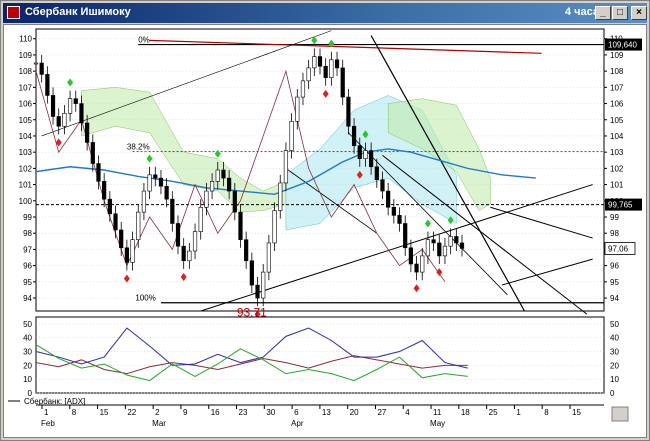 This screenshot has height=441, width=650. I want to click on falling-channel-bottom, so click(428, 214).